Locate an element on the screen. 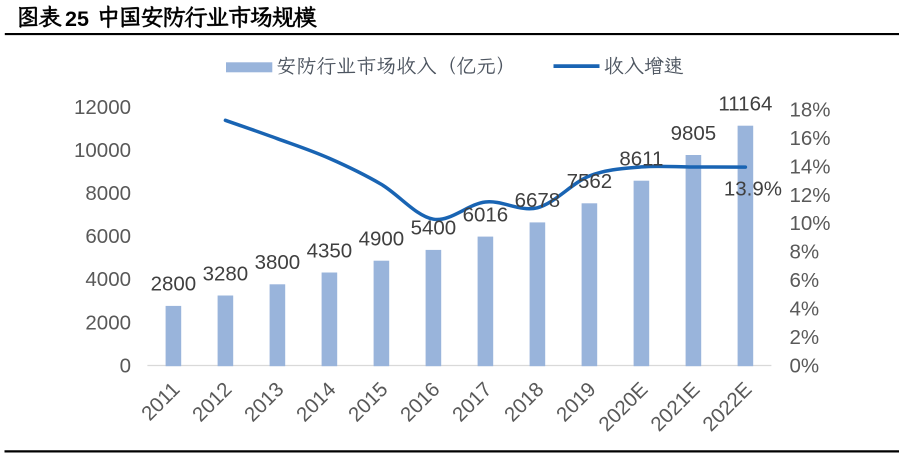 The image size is (900, 454). svg-text: 6016 is located at coordinates (486, 214).